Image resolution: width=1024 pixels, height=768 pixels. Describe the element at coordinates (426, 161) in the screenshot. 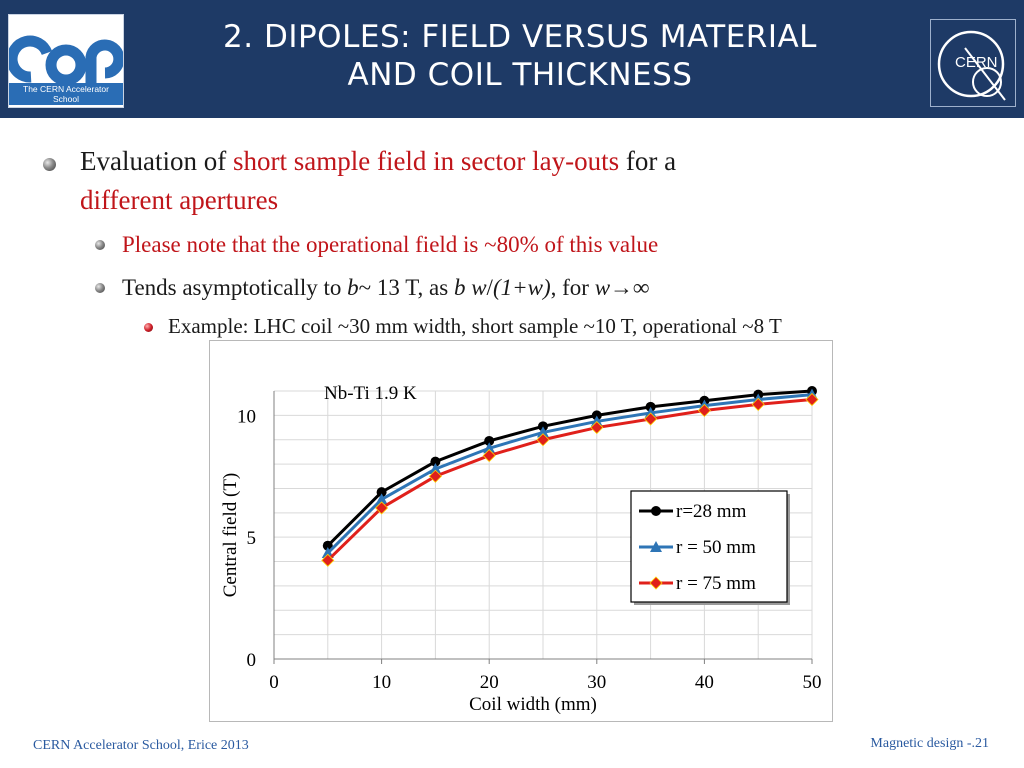

I see `bullet-highlight: short sample field in sector lay-outs` at that location.